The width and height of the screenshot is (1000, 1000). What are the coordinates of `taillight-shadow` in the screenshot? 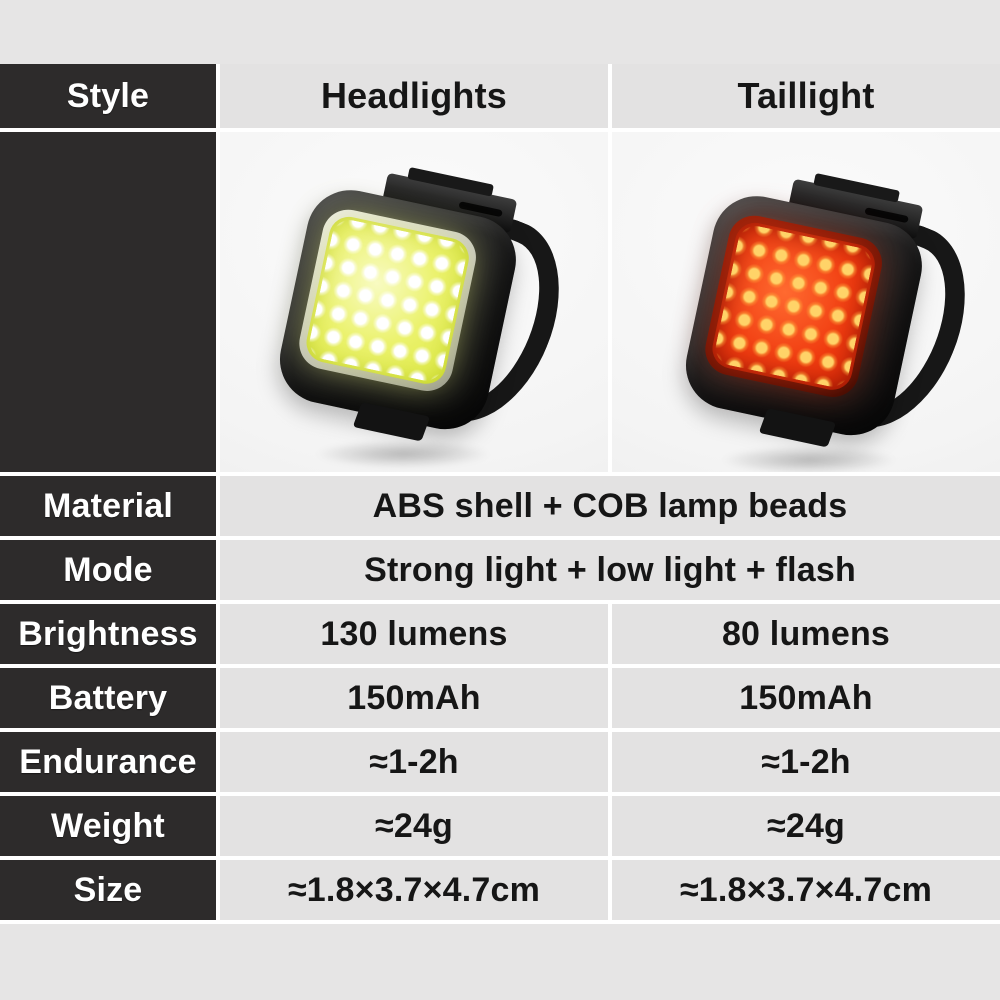 It's located at (809, 456).